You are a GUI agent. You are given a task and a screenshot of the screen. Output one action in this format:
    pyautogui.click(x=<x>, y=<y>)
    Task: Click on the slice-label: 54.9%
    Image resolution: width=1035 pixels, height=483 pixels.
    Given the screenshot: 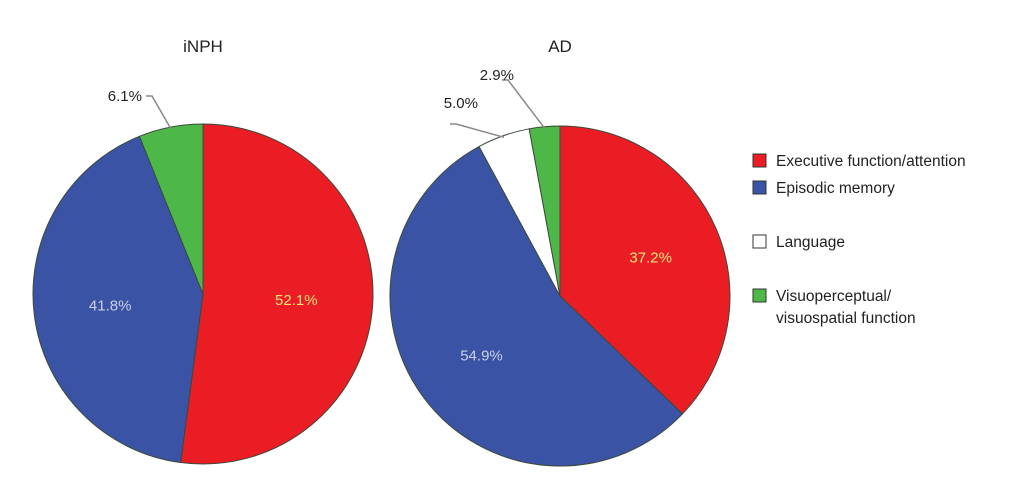 What is the action you would take?
    pyautogui.click(x=481, y=356)
    